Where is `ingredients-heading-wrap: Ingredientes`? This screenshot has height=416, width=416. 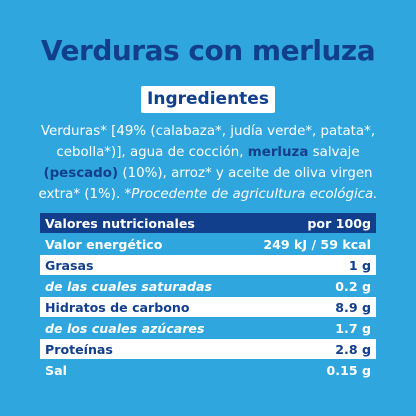 ingredients-heading-wrap: Ingredientes is located at coordinates (208, 99).